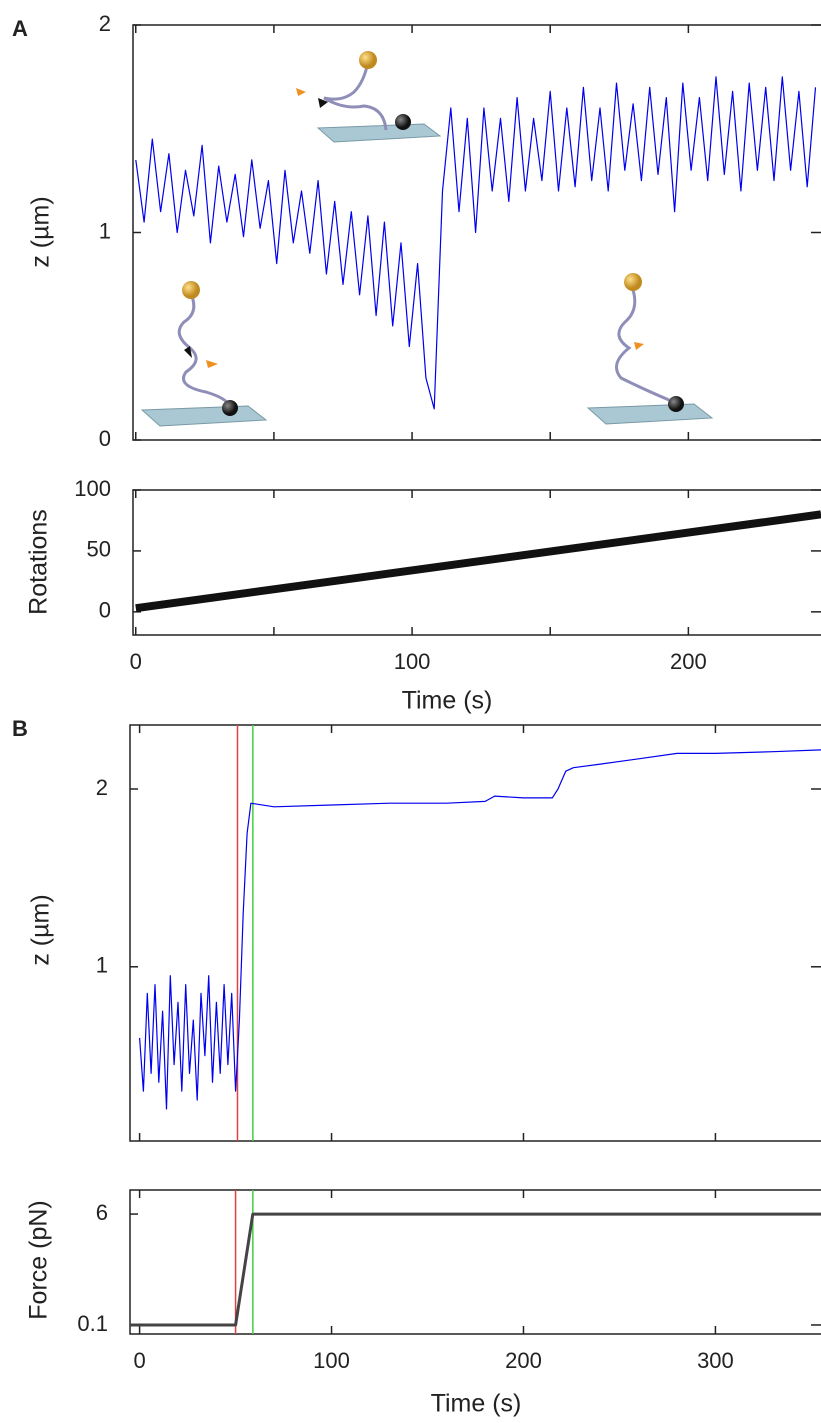 This screenshot has height=1423, width=821. Describe the element at coordinates (715, 1360) in the screenshot. I see `x-tick-label: 300` at that location.